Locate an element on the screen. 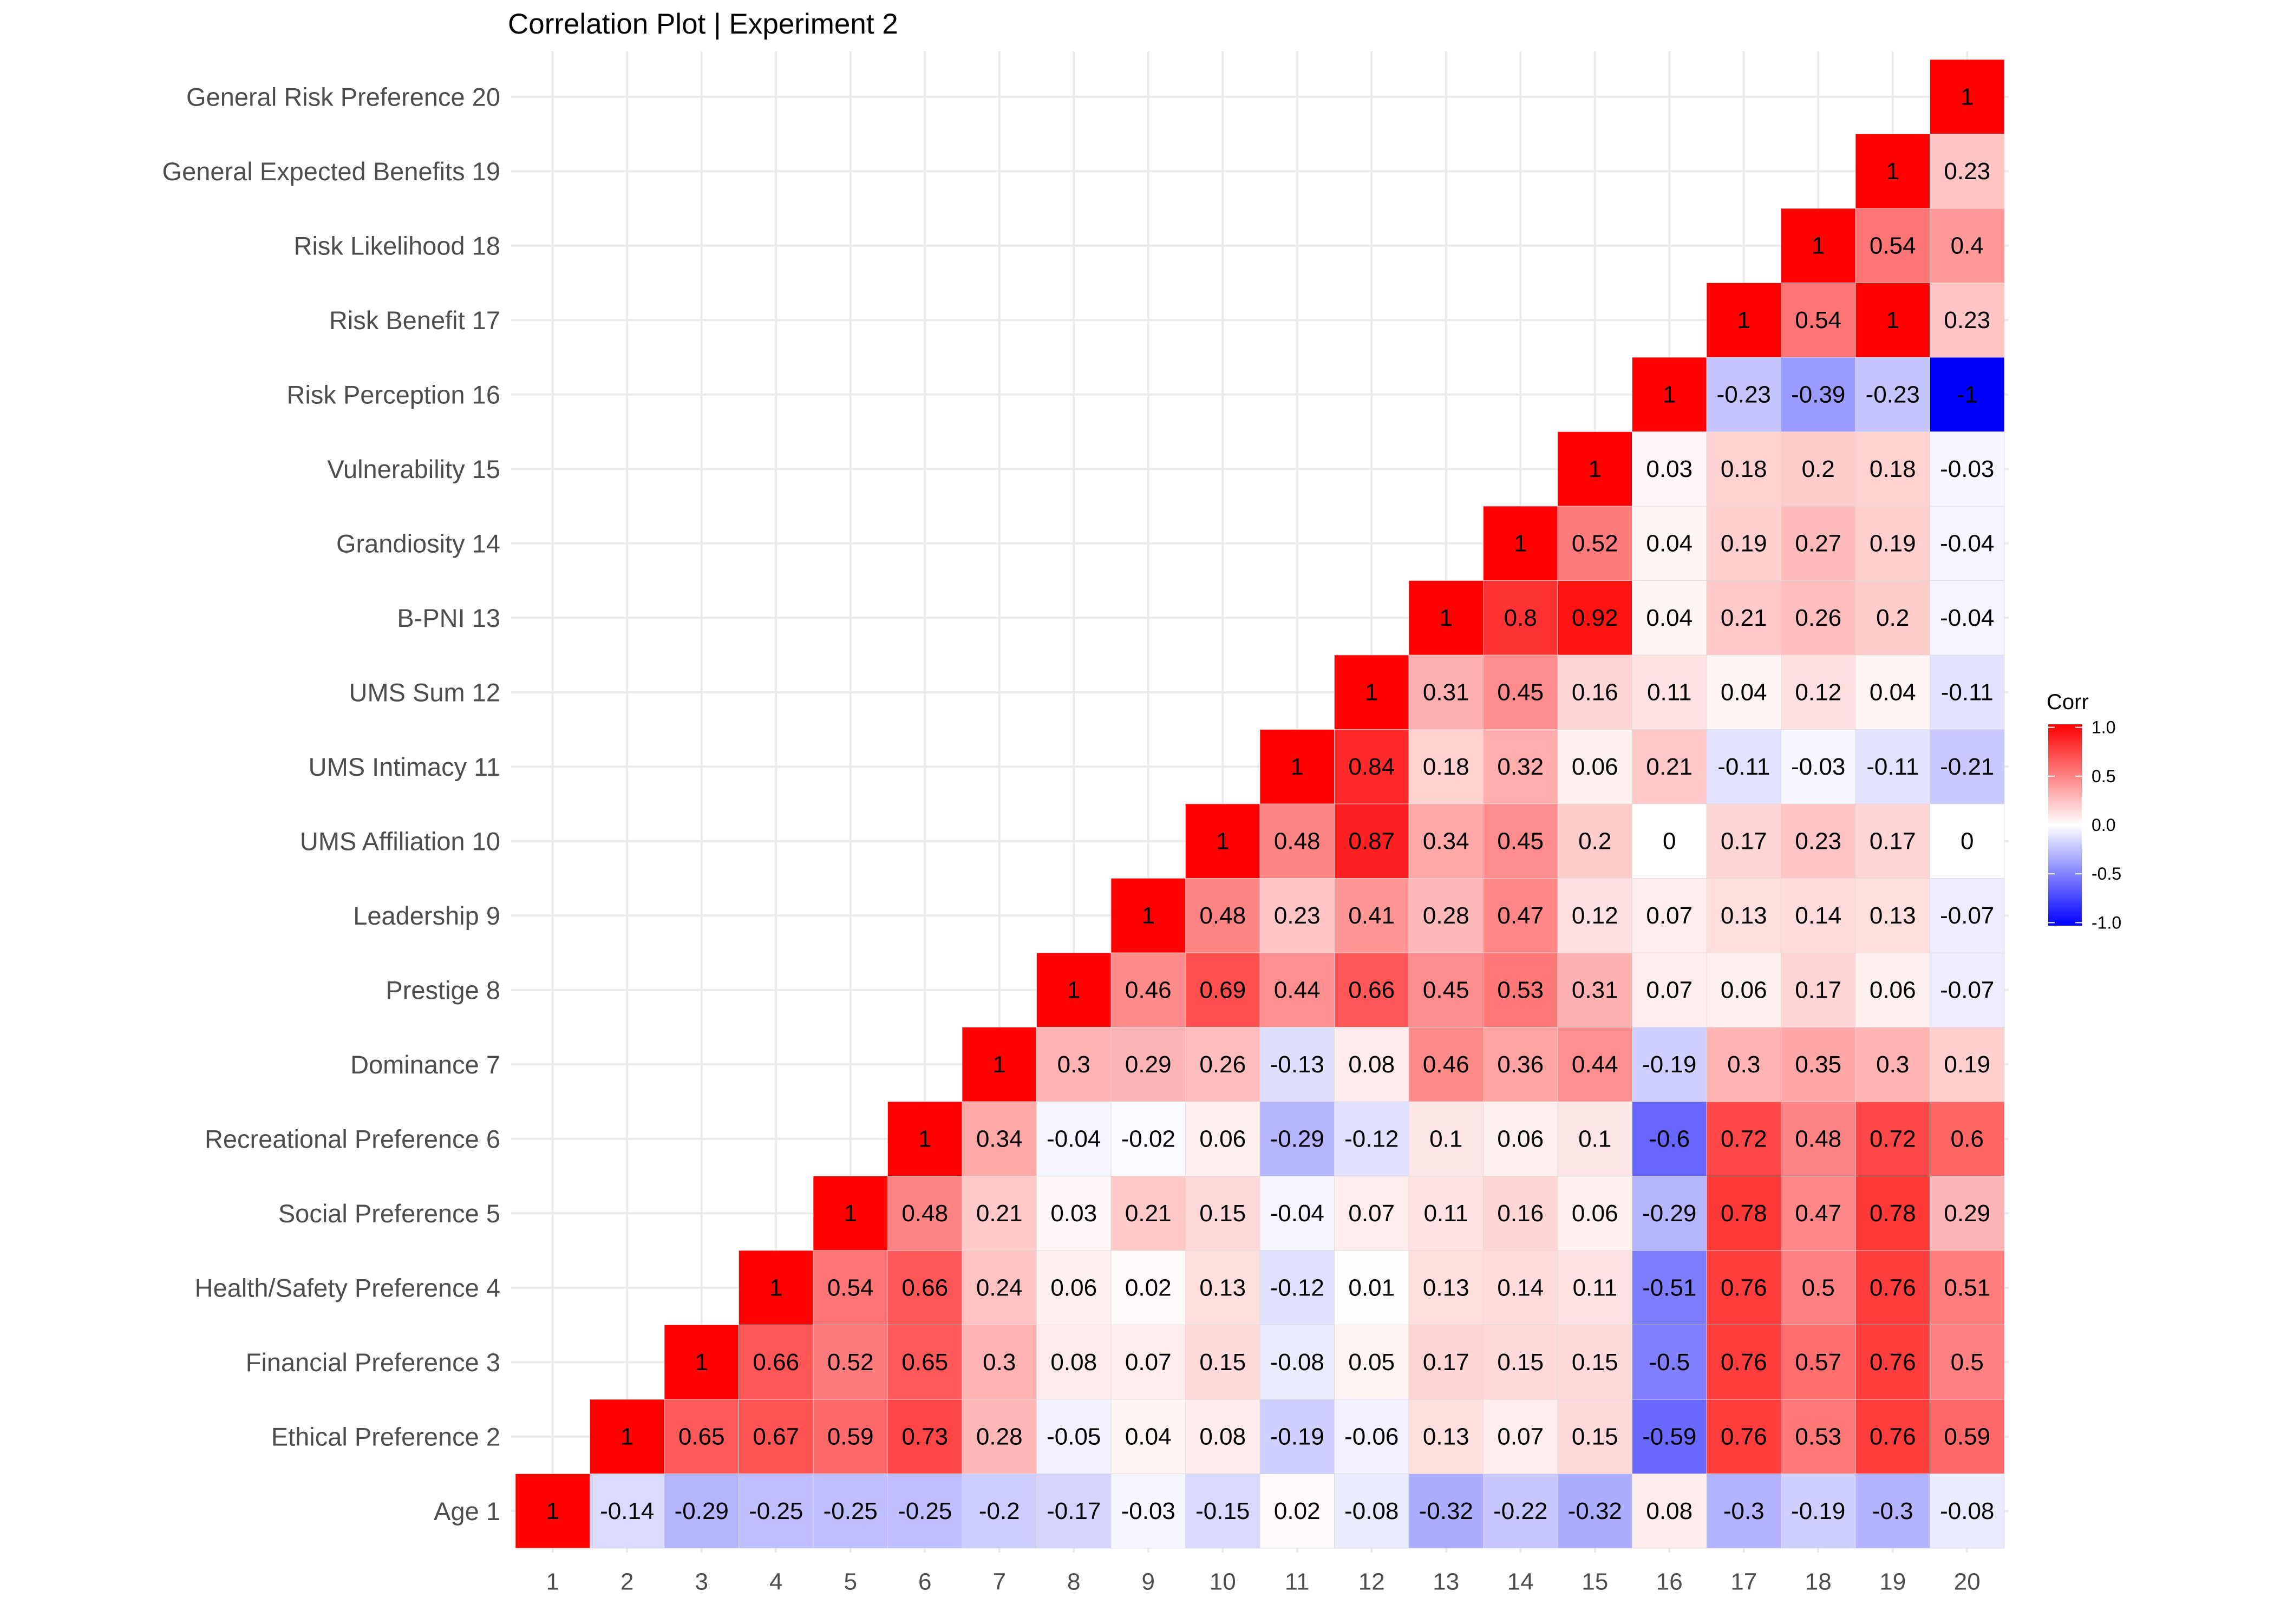  cell-value-label: 0.19 is located at coordinates (1893, 543).